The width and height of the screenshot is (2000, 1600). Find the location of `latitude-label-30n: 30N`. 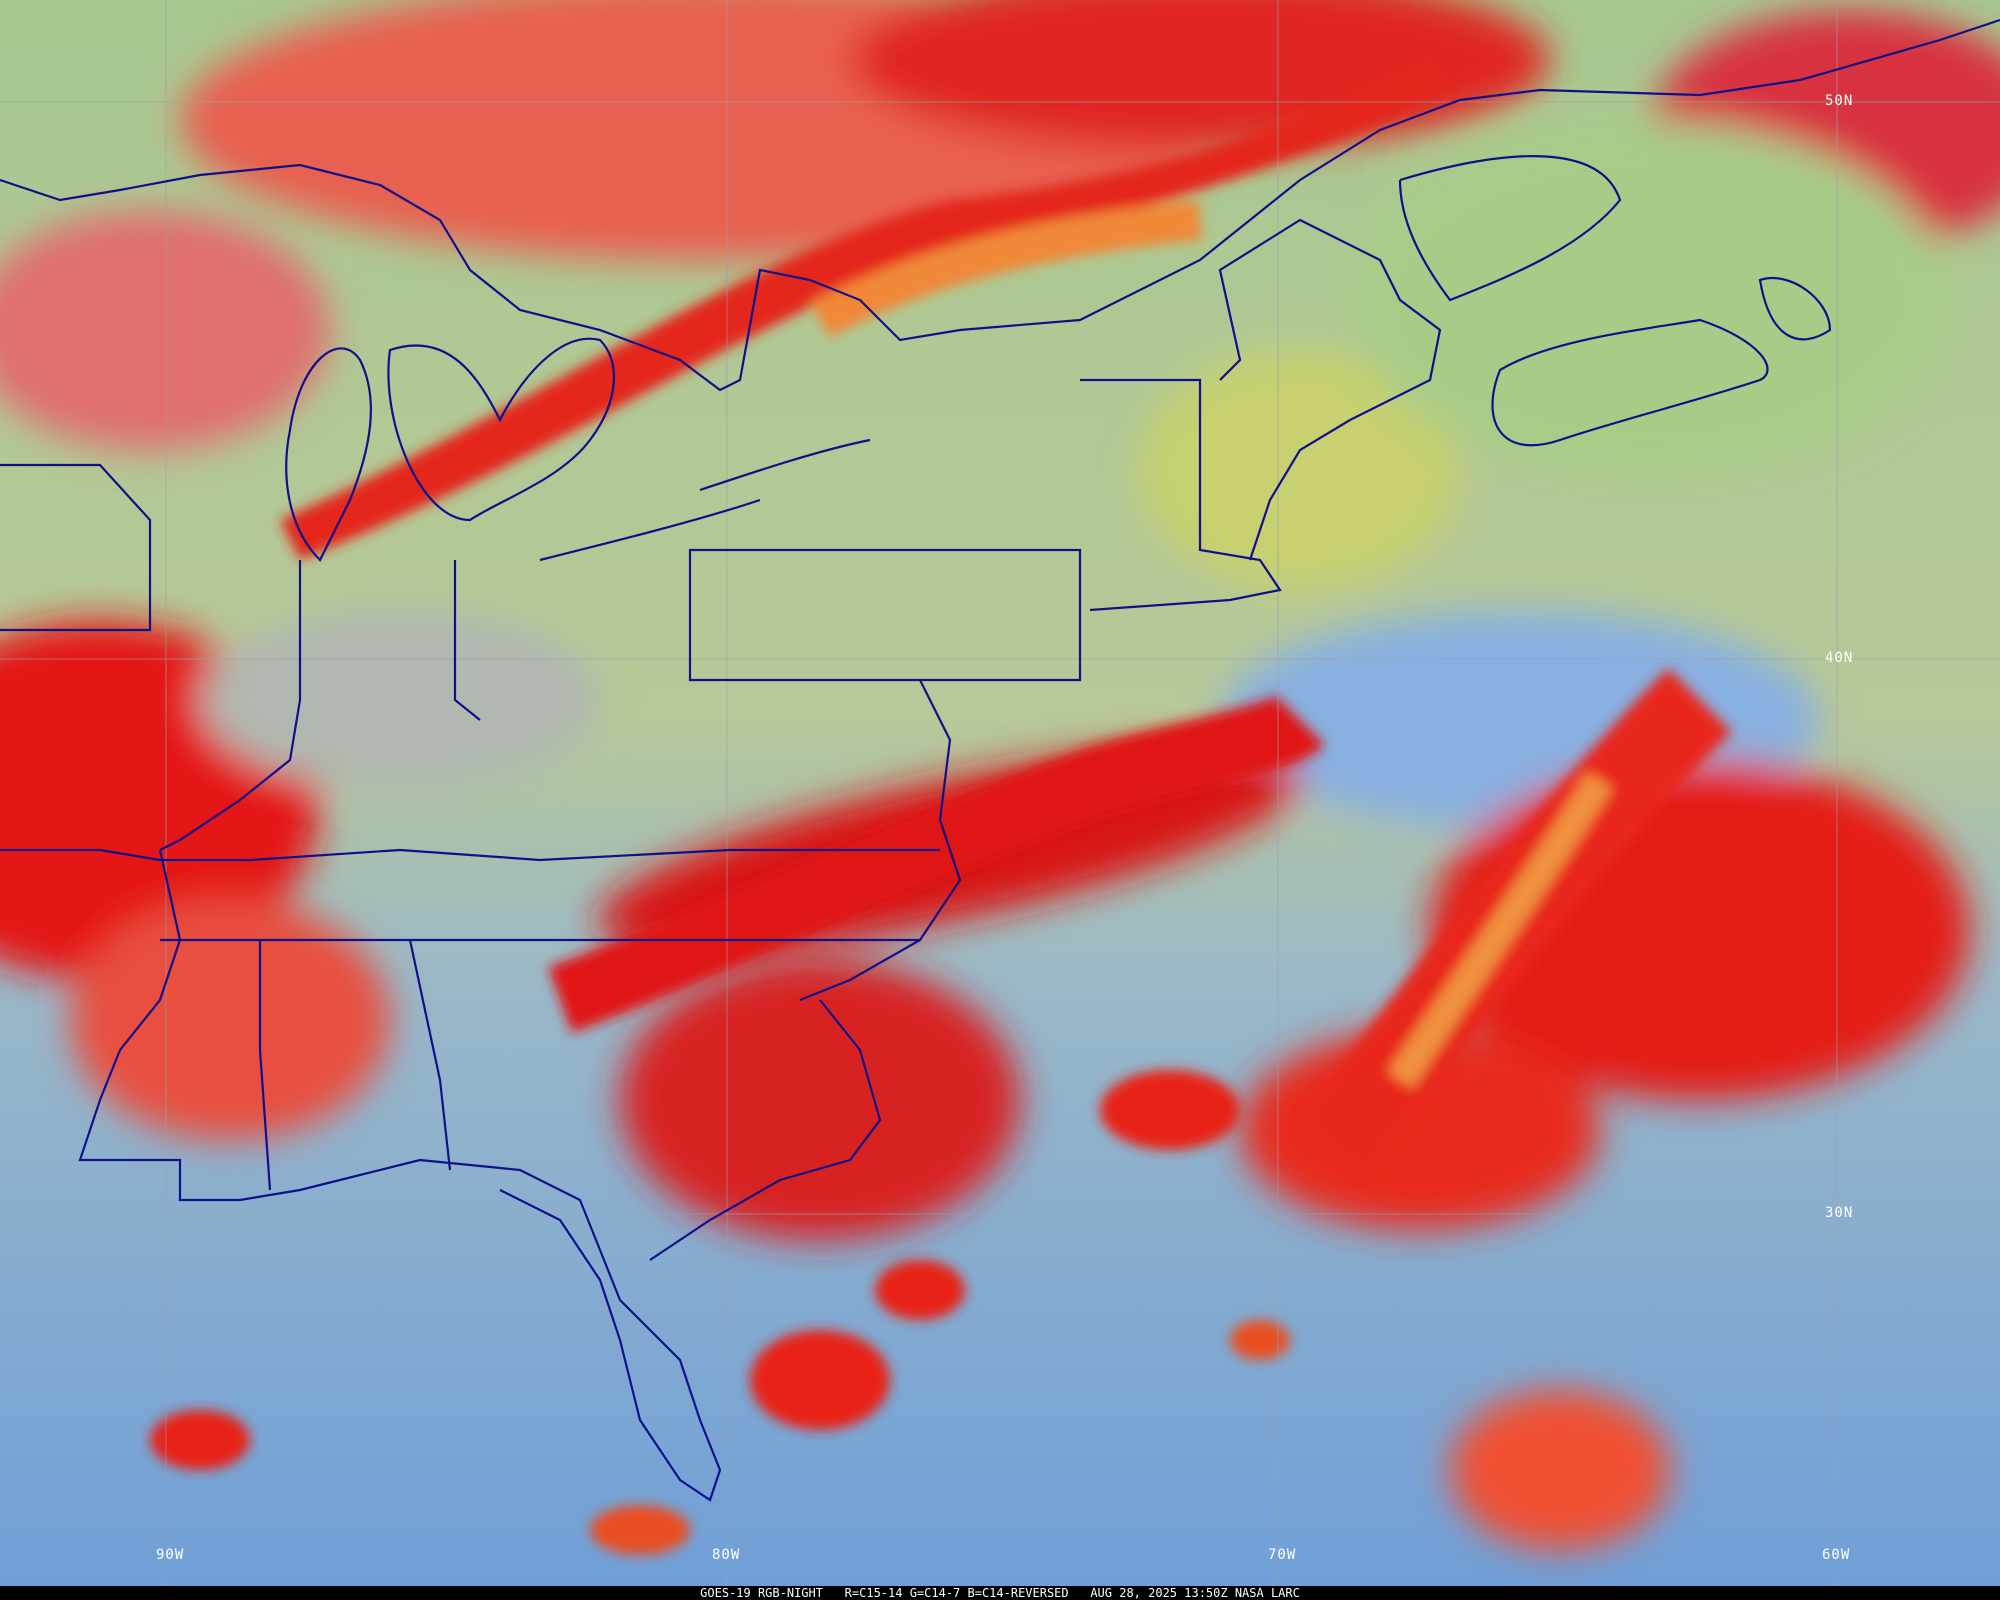

latitude-label-30n: 30N is located at coordinates (1839, 1213).